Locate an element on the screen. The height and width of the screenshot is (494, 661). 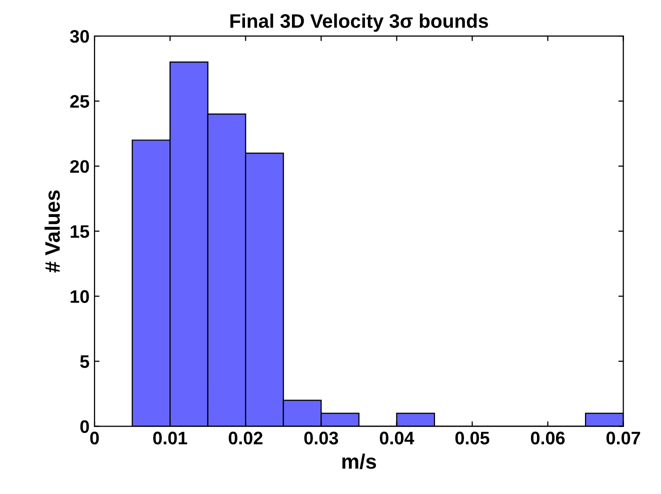
y-tick-label: 30 is located at coordinates (79, 36).